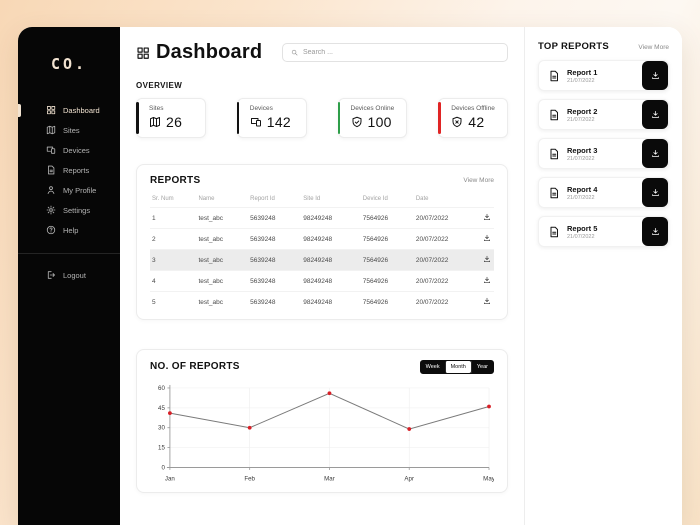 The height and width of the screenshot is (525, 700). Describe the element at coordinates (206, 199) in the screenshot. I see `table-column-header: Name` at that location.